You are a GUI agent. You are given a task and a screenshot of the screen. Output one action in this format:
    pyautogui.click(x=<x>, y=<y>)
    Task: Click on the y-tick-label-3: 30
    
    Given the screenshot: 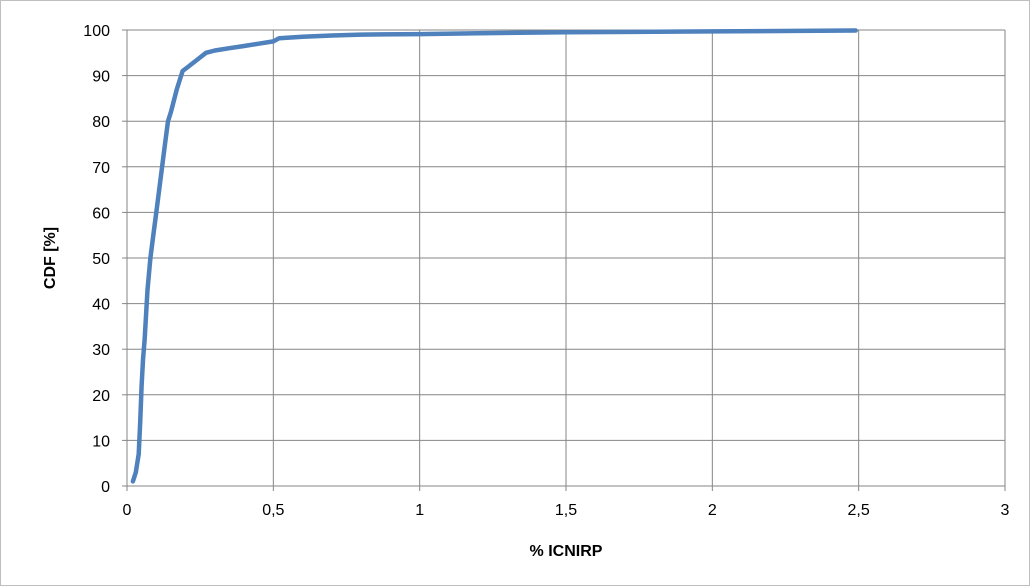 What is the action you would take?
    pyautogui.click(x=101, y=350)
    